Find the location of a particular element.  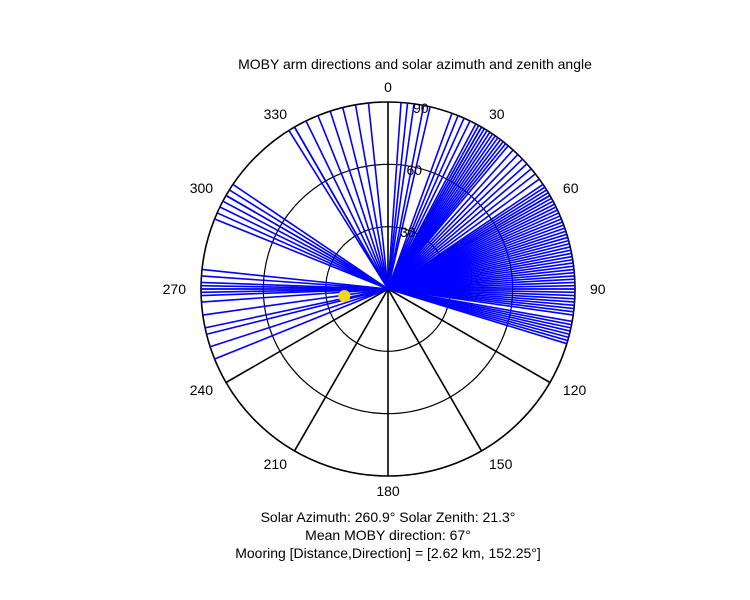

angle-tick-label: 120 is located at coordinates (575, 390).